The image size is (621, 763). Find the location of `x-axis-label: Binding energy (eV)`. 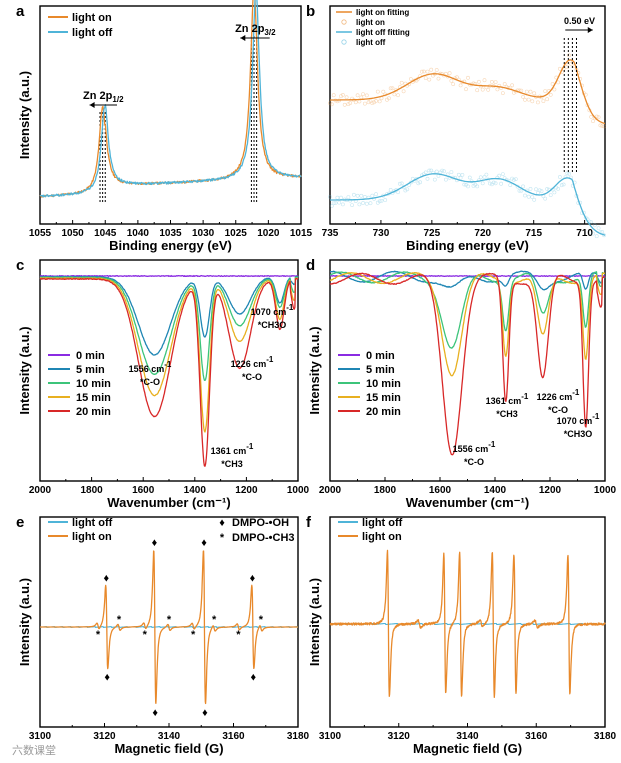

x-axis-label: Binding energy (eV) is located at coordinates (467, 245).